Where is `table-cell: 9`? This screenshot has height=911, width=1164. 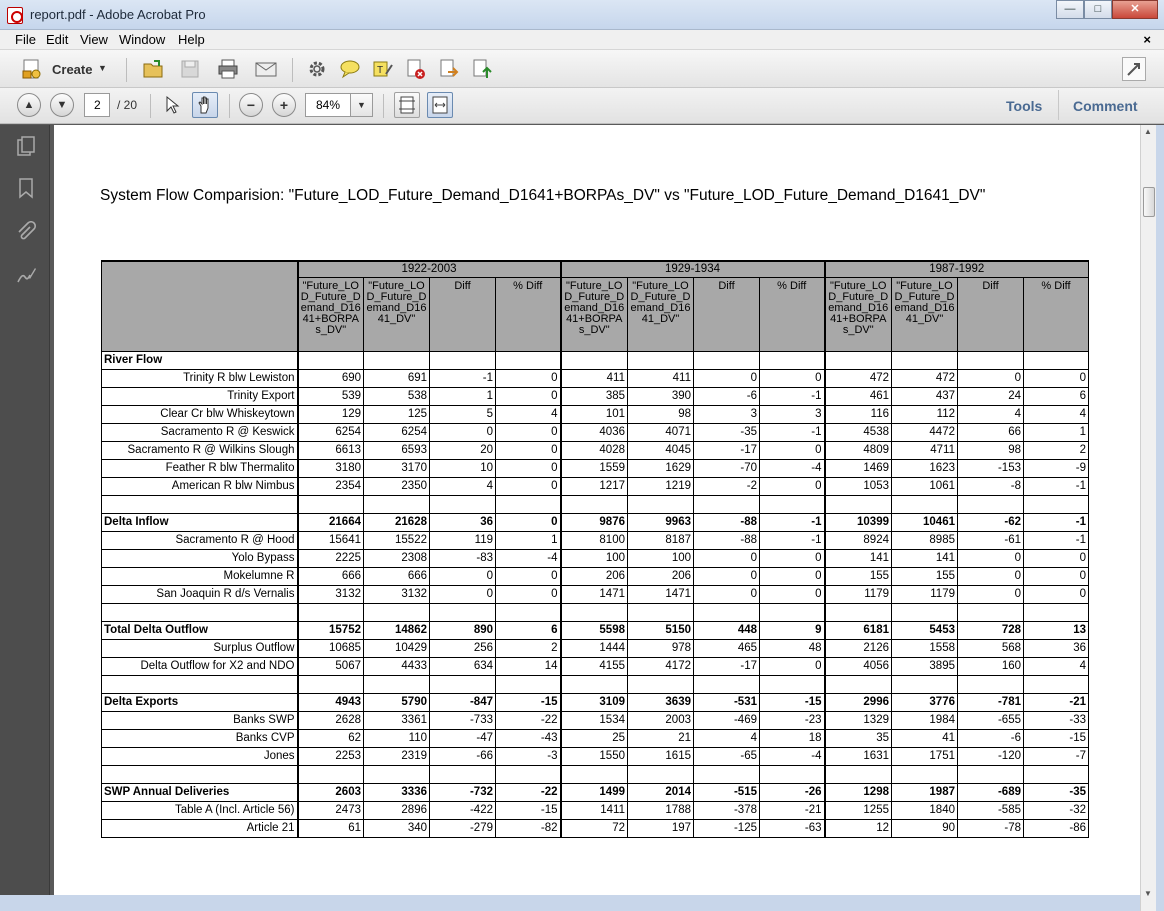
table-cell: 9 is located at coordinates (792, 630).